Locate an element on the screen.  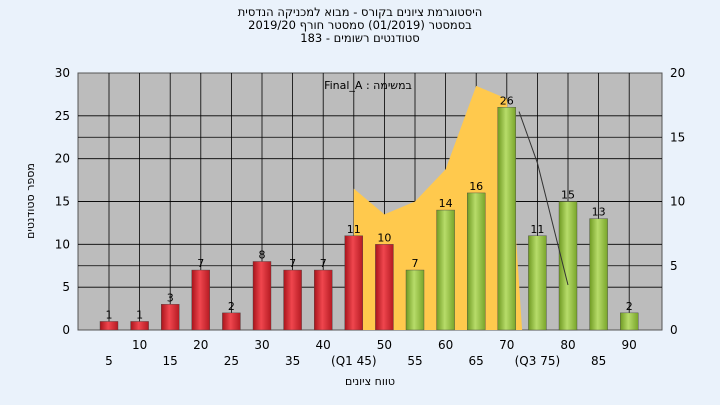
bar-value-label: 10 is located at coordinates (384, 237).